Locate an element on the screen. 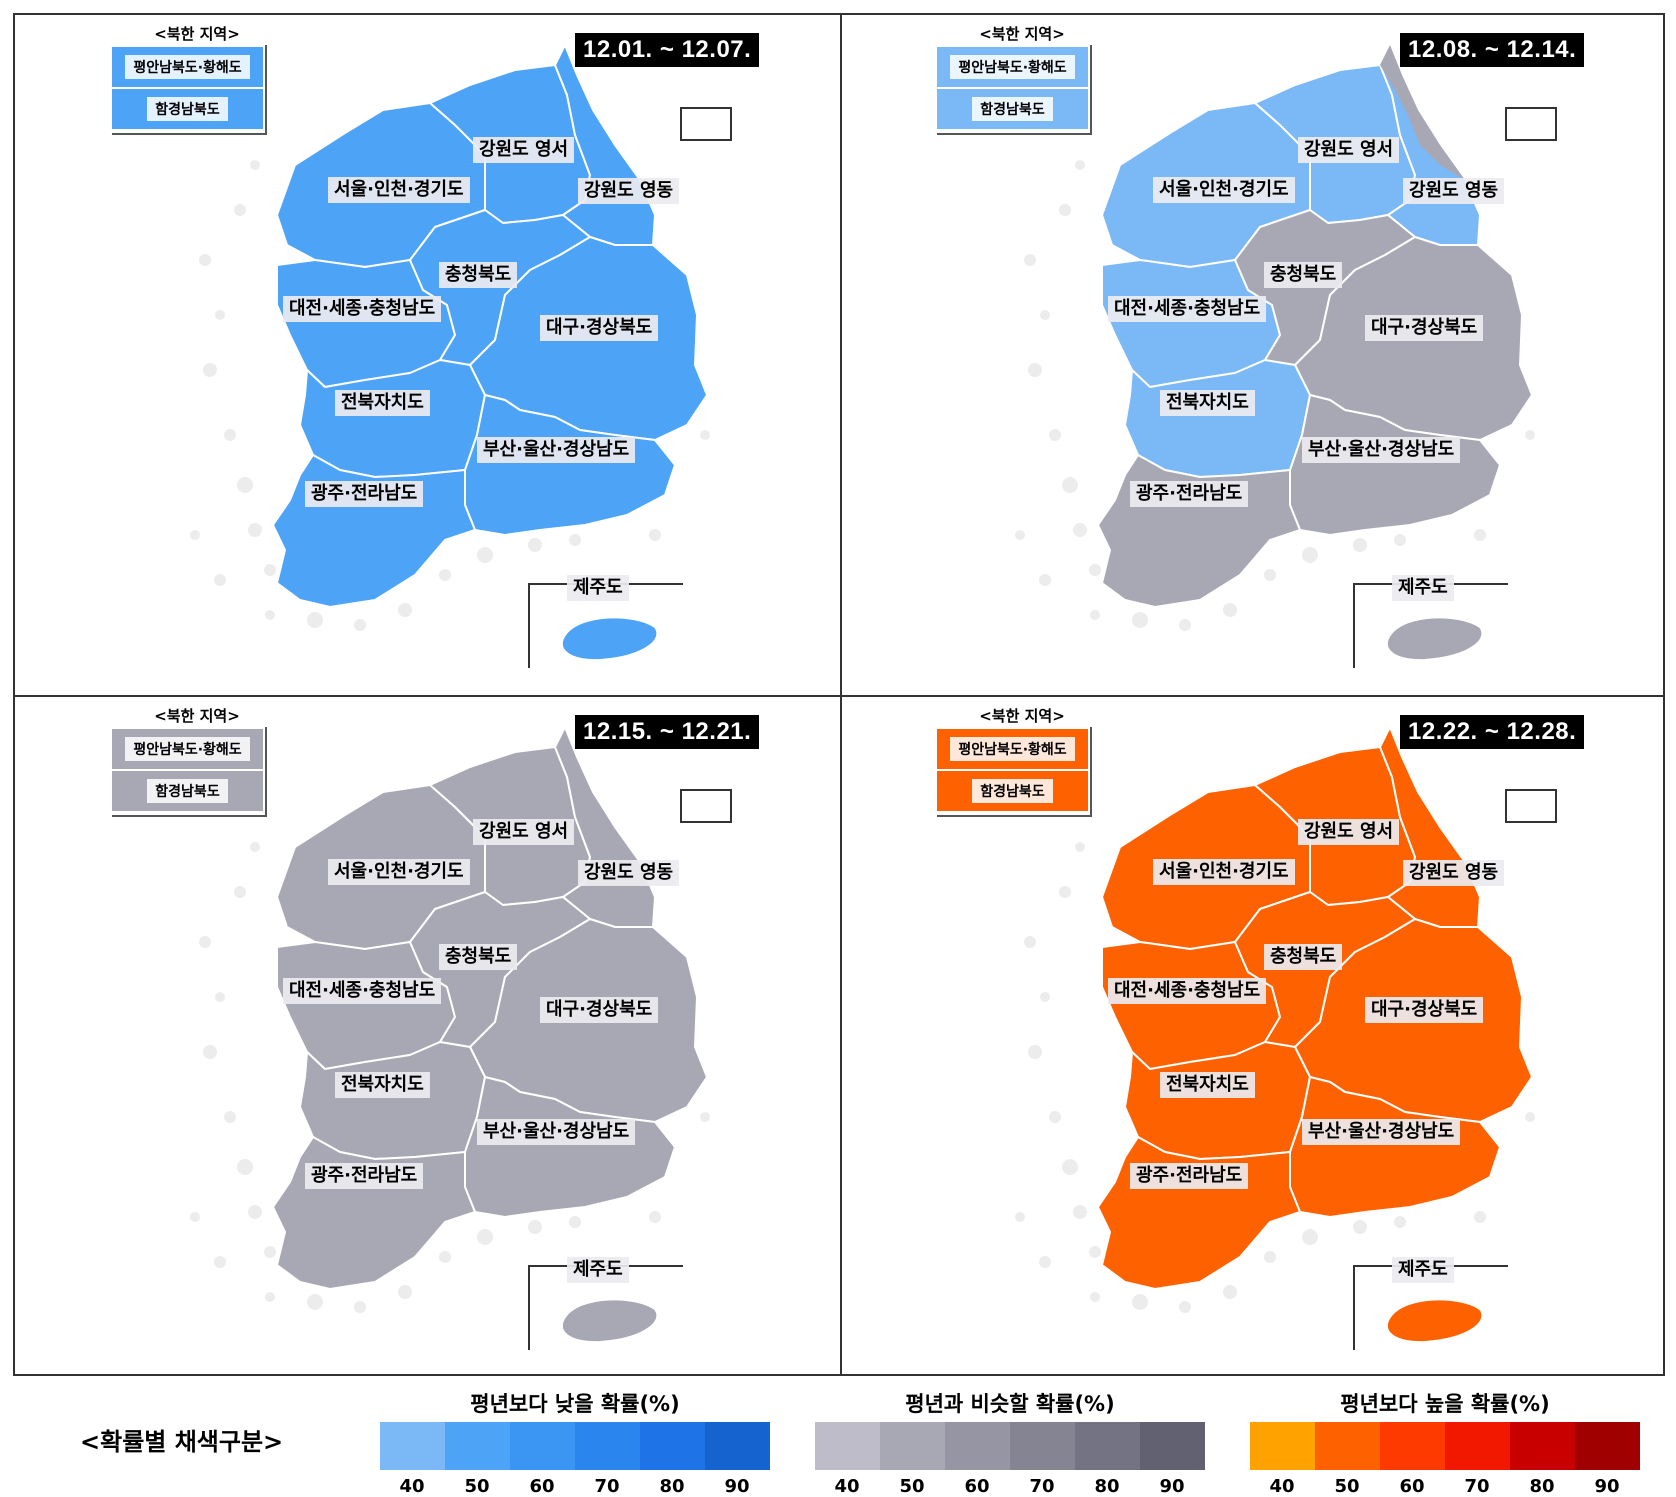 The height and width of the screenshot is (1497, 1676). period-label: 12.15. ~ 12.21. is located at coordinates (667, 732).